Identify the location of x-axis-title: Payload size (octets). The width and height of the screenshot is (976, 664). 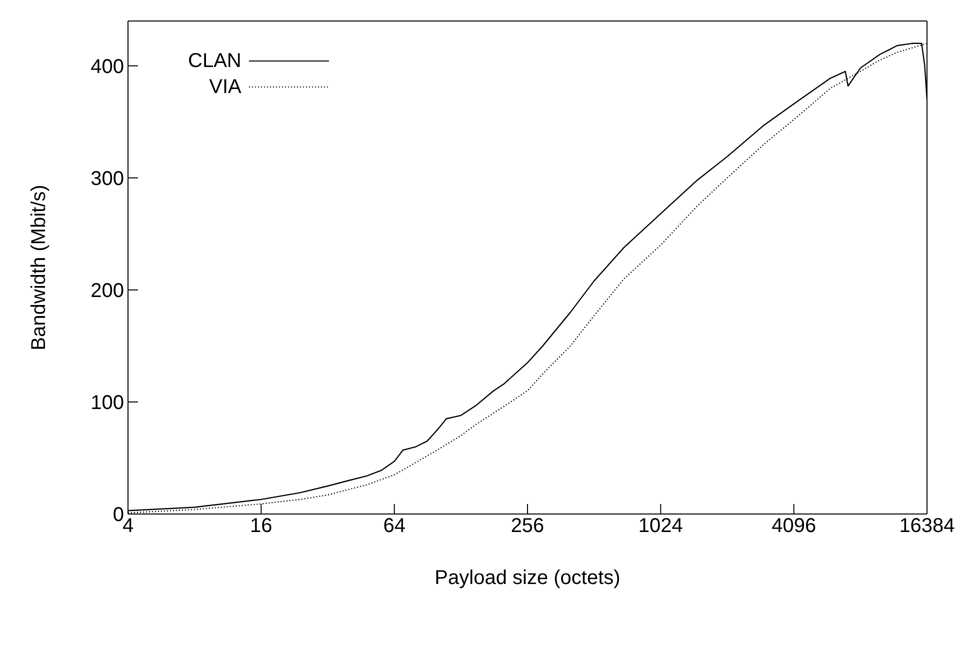
(527, 578).